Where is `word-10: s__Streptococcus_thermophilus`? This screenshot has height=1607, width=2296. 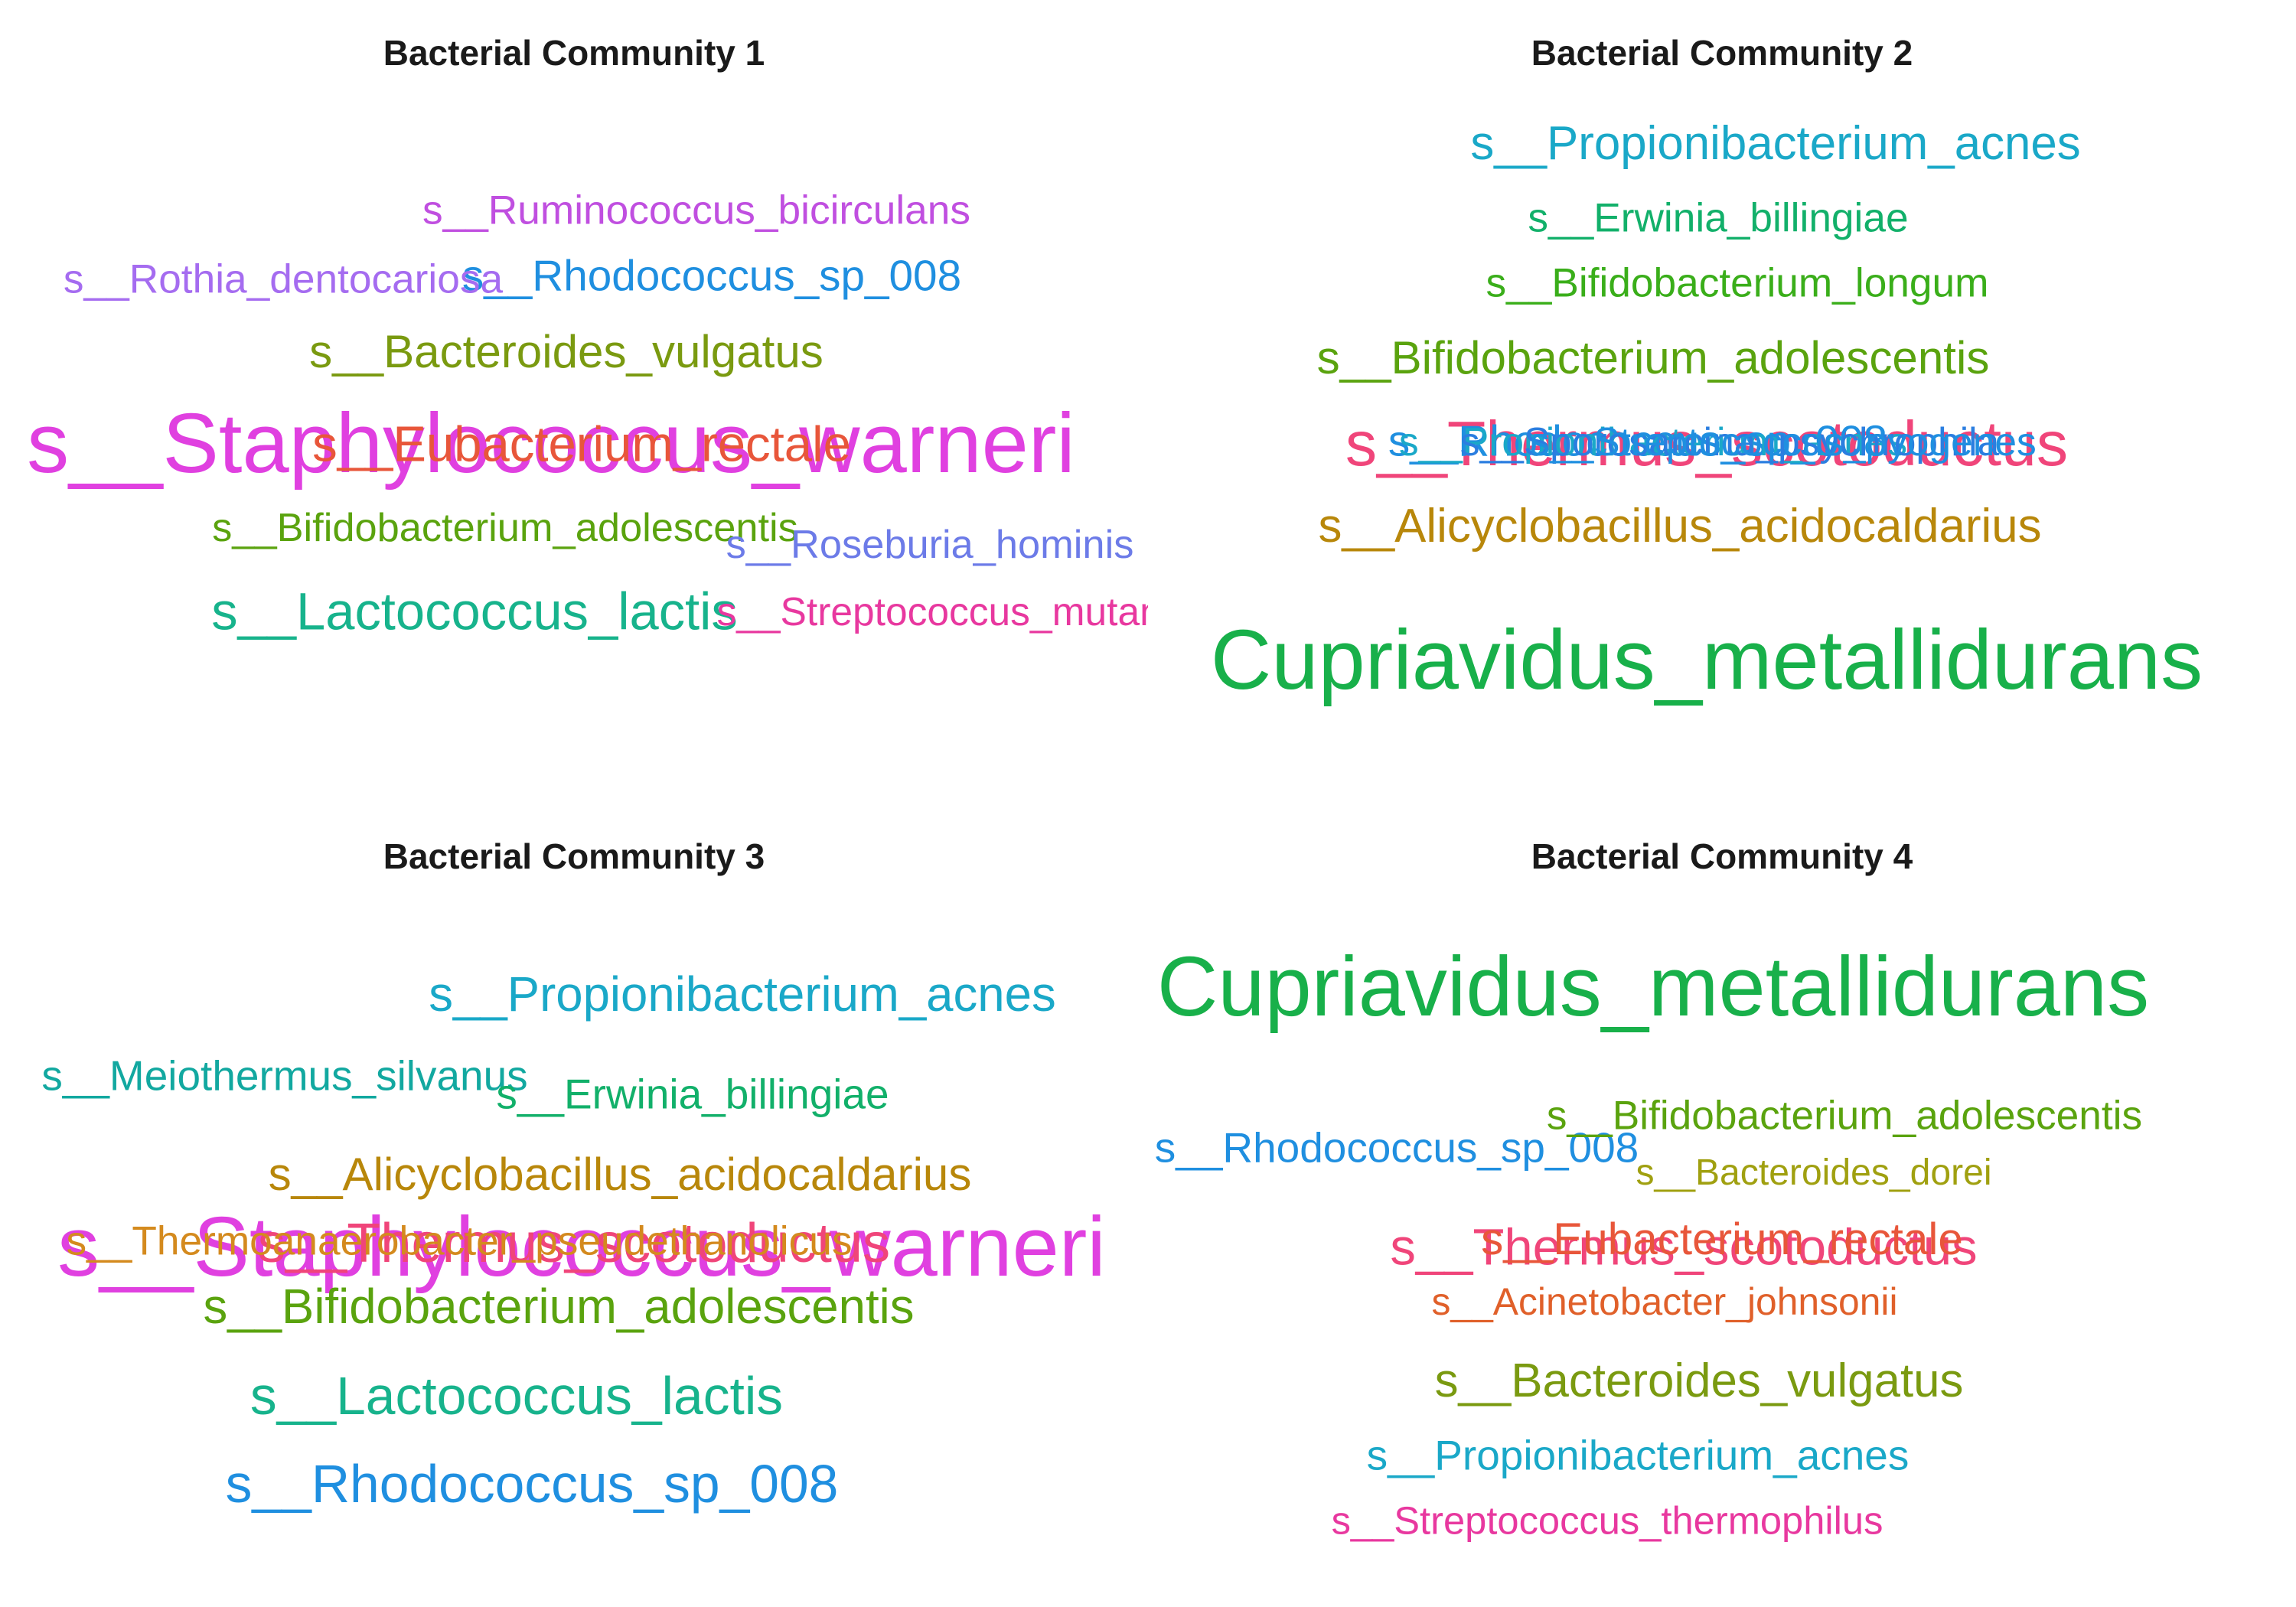
word-10: s__Streptococcus_thermophilus is located at coordinates (1607, 1520).